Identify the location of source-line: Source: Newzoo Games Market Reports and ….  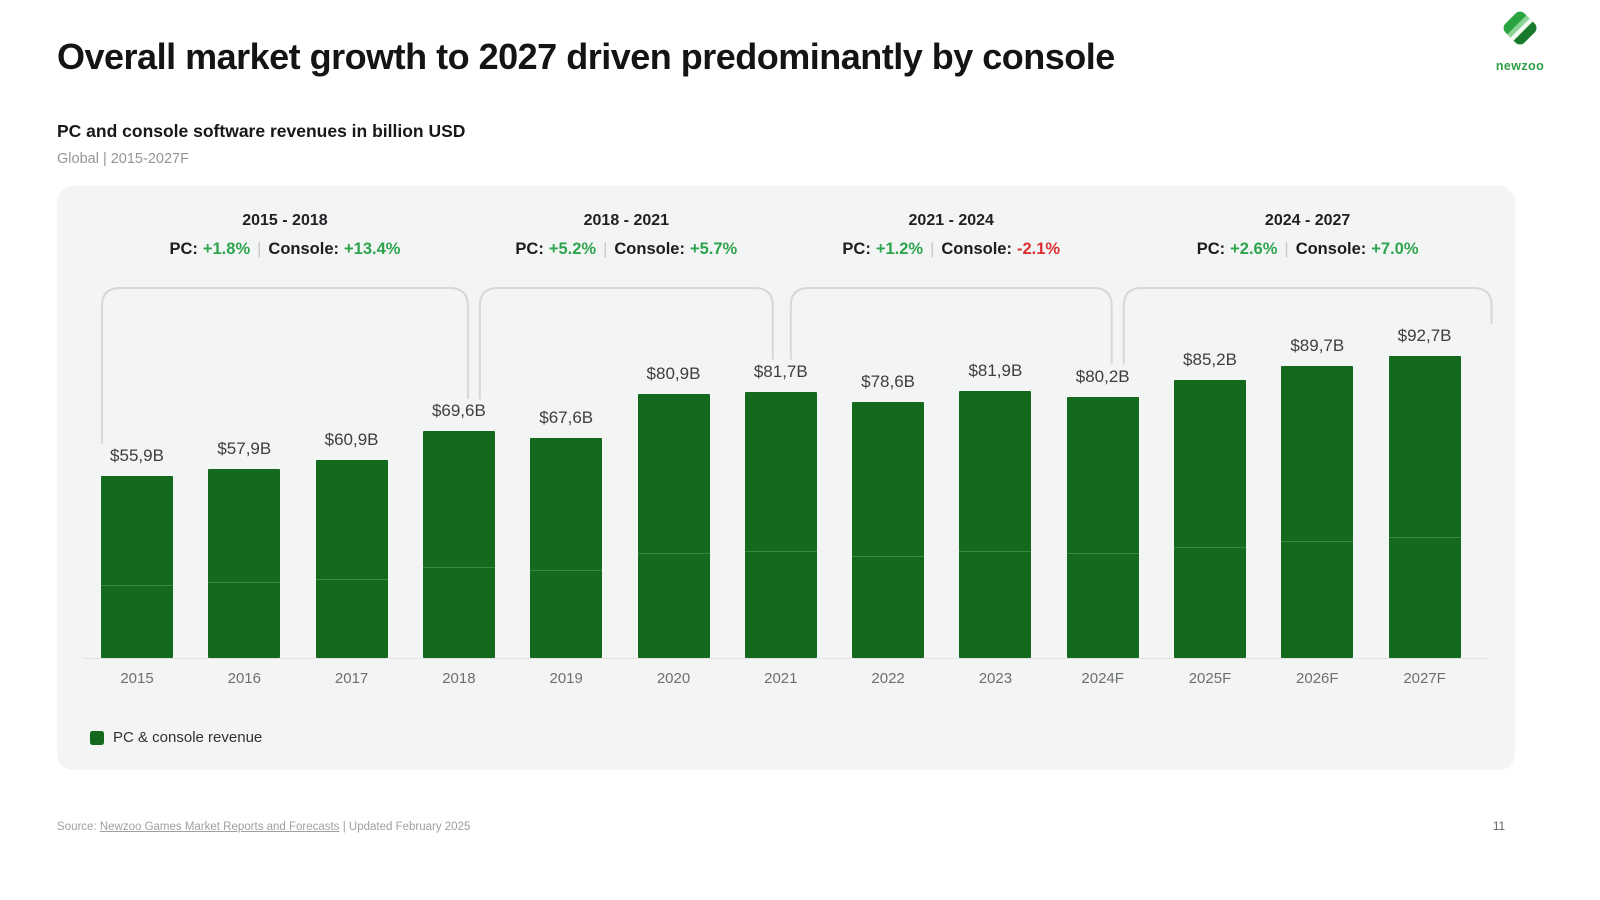
(263, 827).